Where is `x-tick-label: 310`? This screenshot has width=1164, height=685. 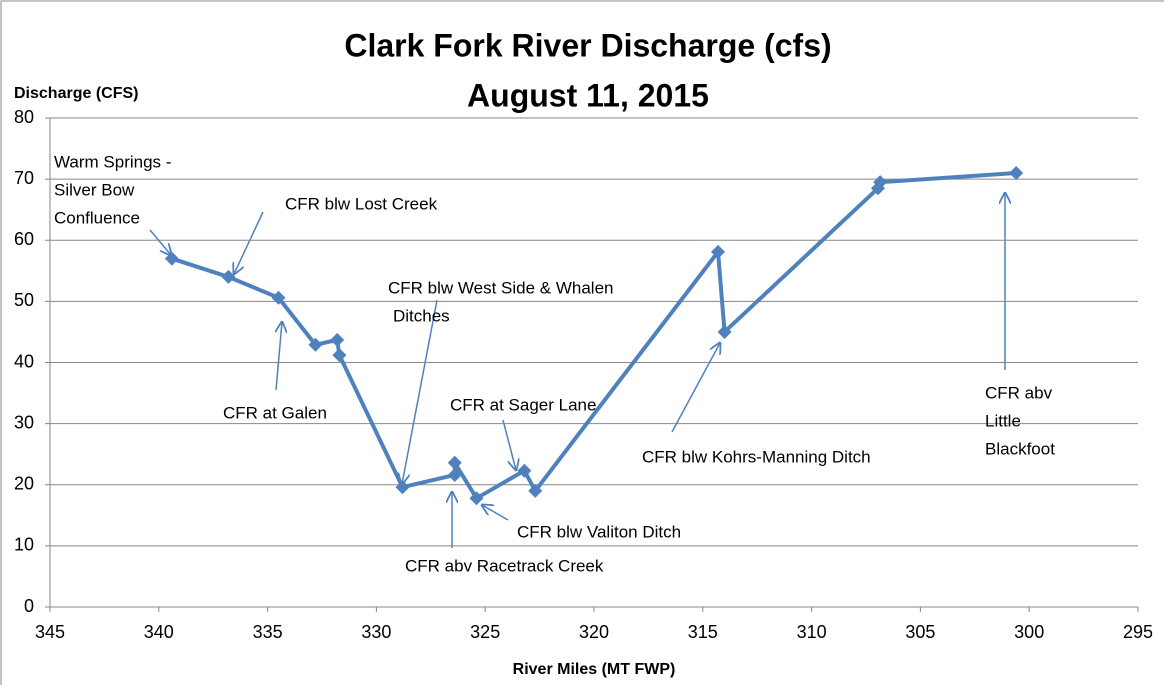 x-tick-label: 310 is located at coordinates (812, 632).